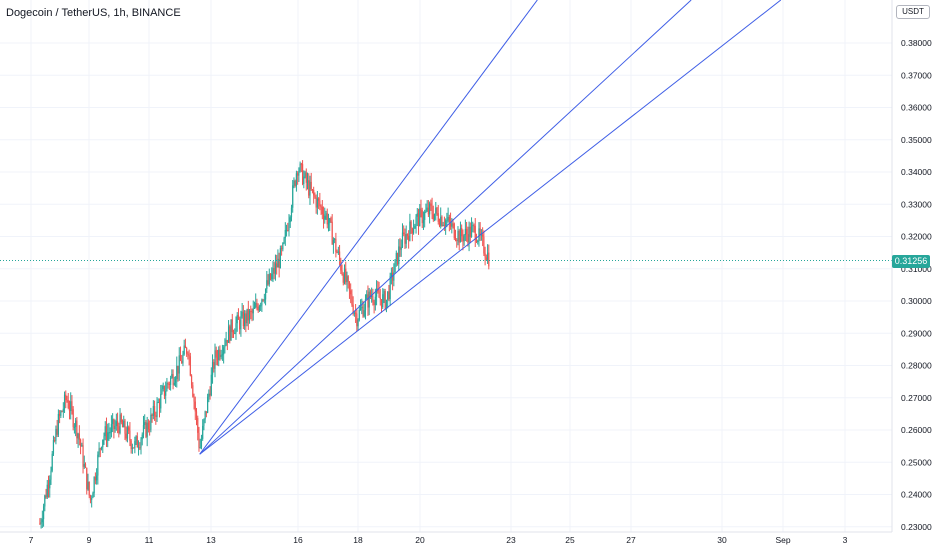 This screenshot has width=932, height=550. What do you see at coordinates (916, 172) in the screenshot?
I see `price-tick-label: 0.34000` at bounding box center [916, 172].